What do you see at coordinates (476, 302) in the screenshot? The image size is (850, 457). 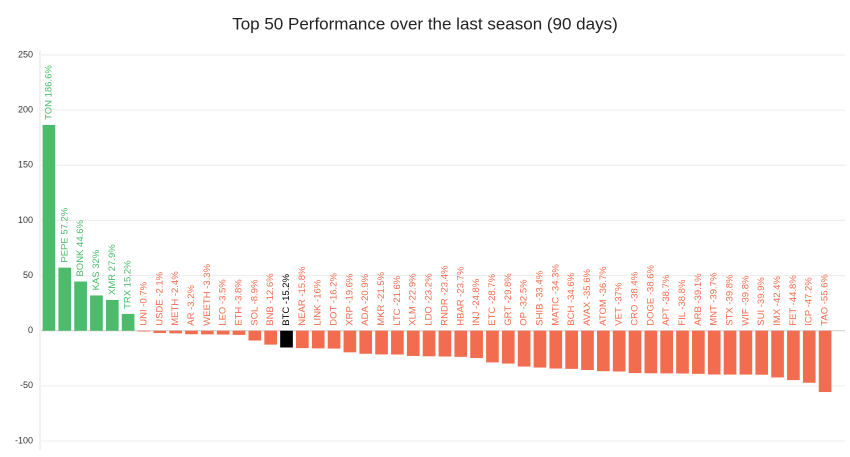 I see `data-label: INJ -24.8%` at bounding box center [476, 302].